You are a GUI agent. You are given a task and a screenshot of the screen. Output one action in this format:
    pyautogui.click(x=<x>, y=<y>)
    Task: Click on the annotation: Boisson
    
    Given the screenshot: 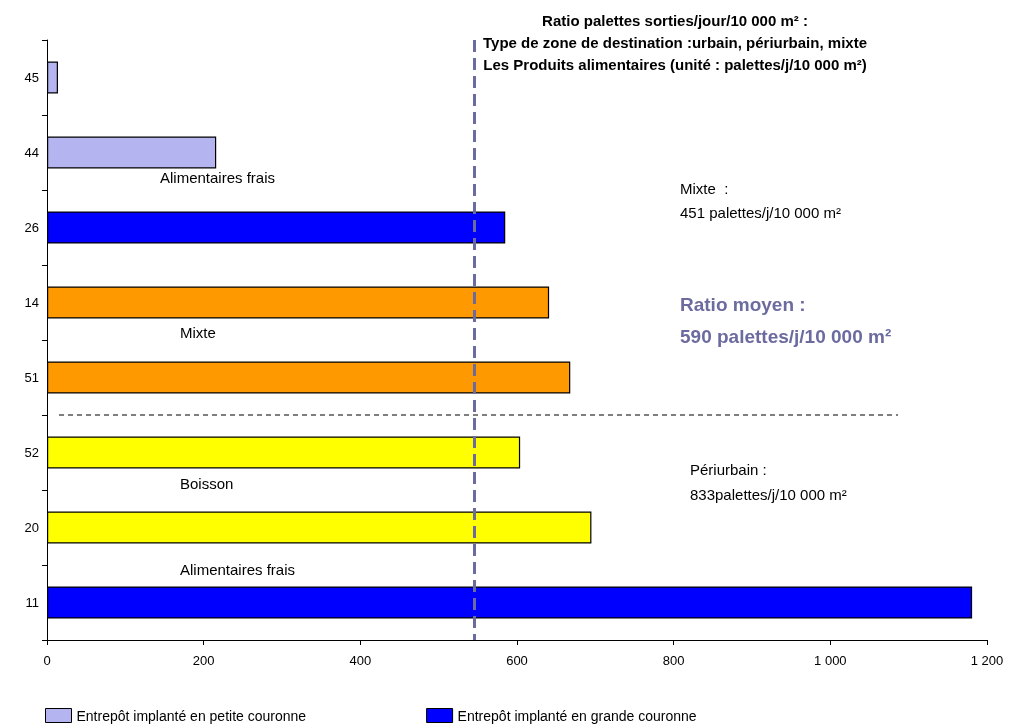 What is the action you would take?
    pyautogui.click(x=207, y=483)
    